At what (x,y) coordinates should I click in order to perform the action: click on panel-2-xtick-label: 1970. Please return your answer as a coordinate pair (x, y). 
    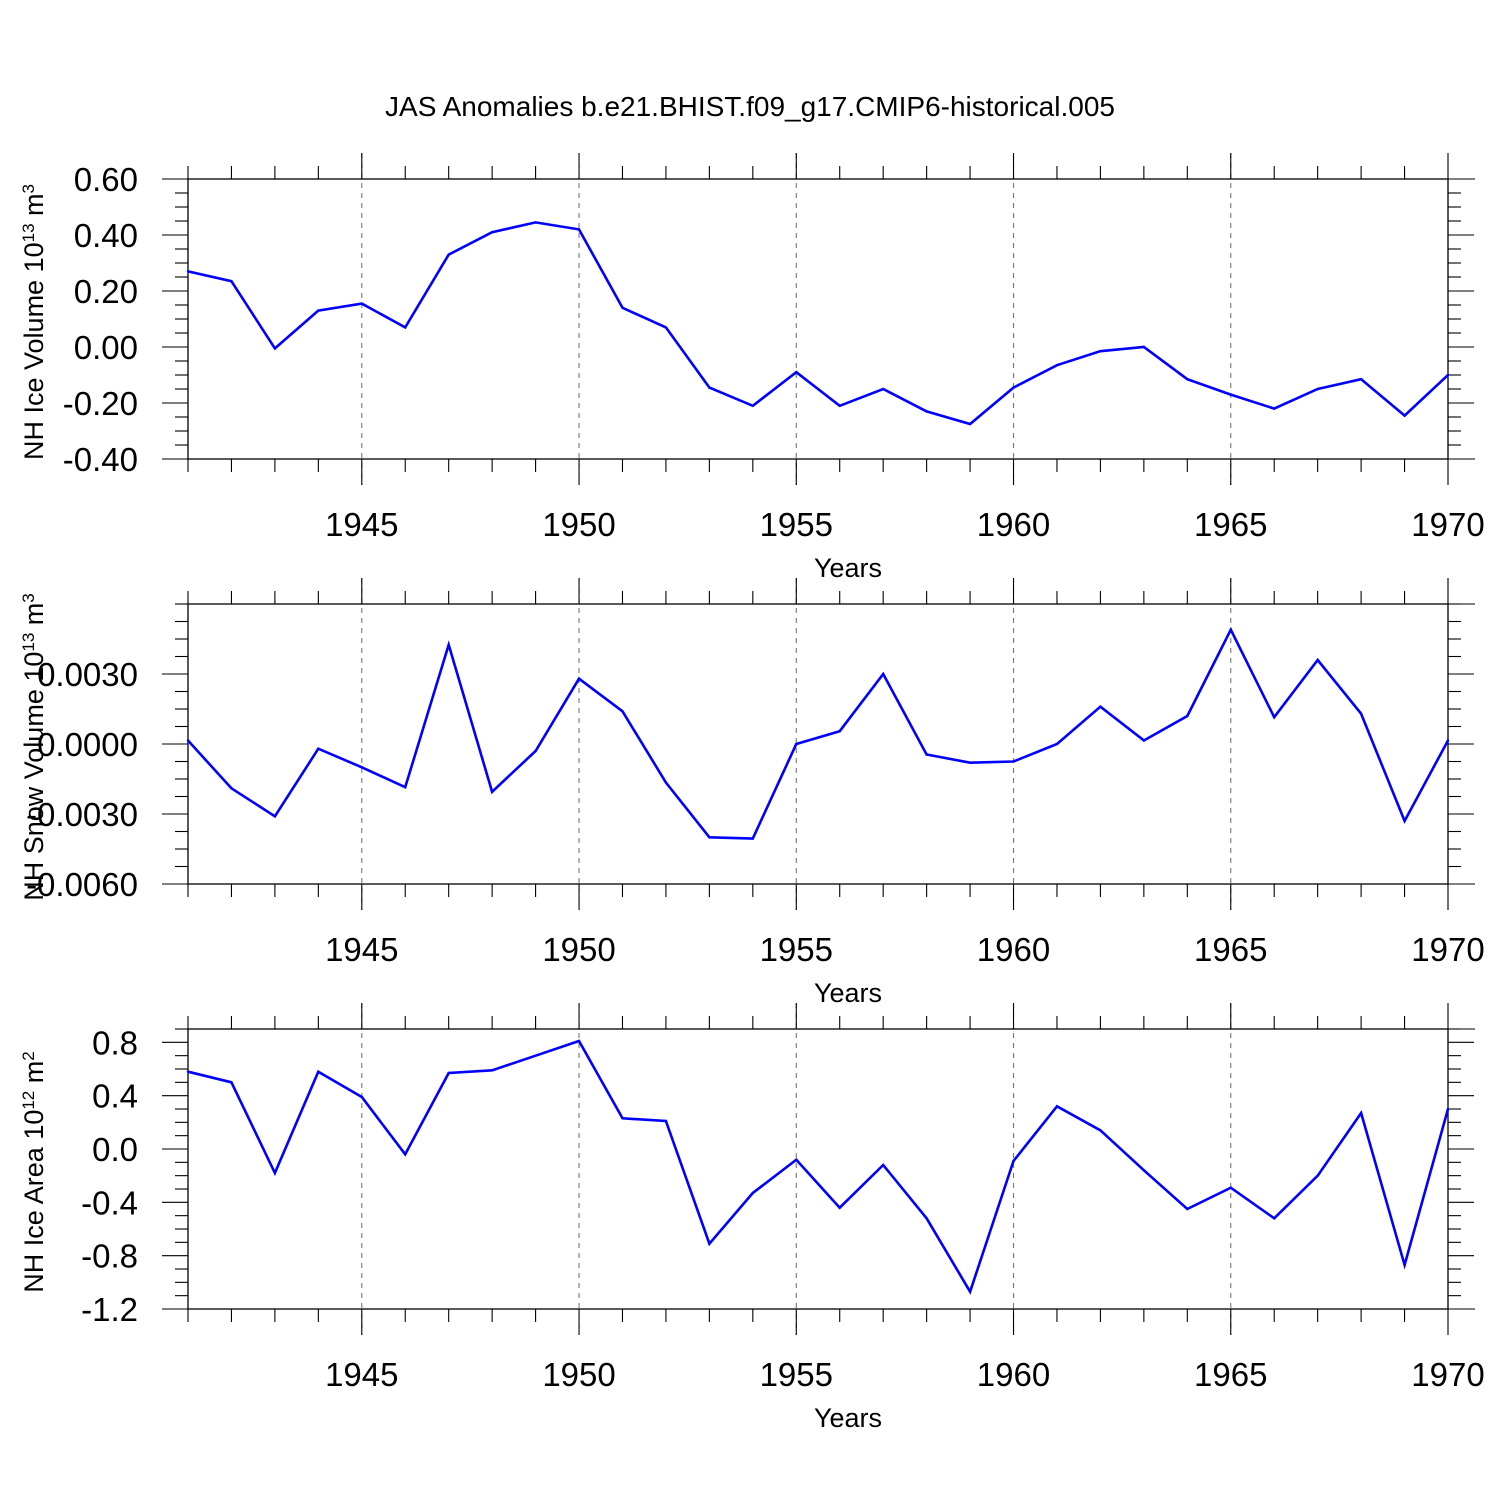
    Looking at the image, I should click on (1447, 949).